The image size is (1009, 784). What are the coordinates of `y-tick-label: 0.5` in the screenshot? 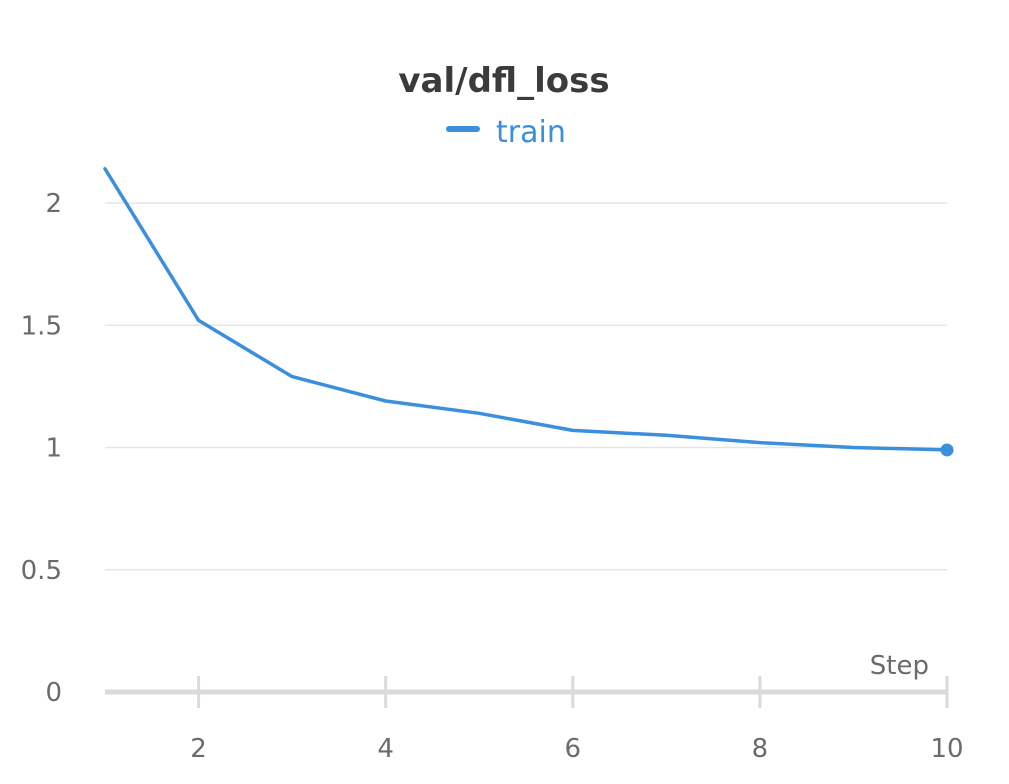 It's located at (41, 571).